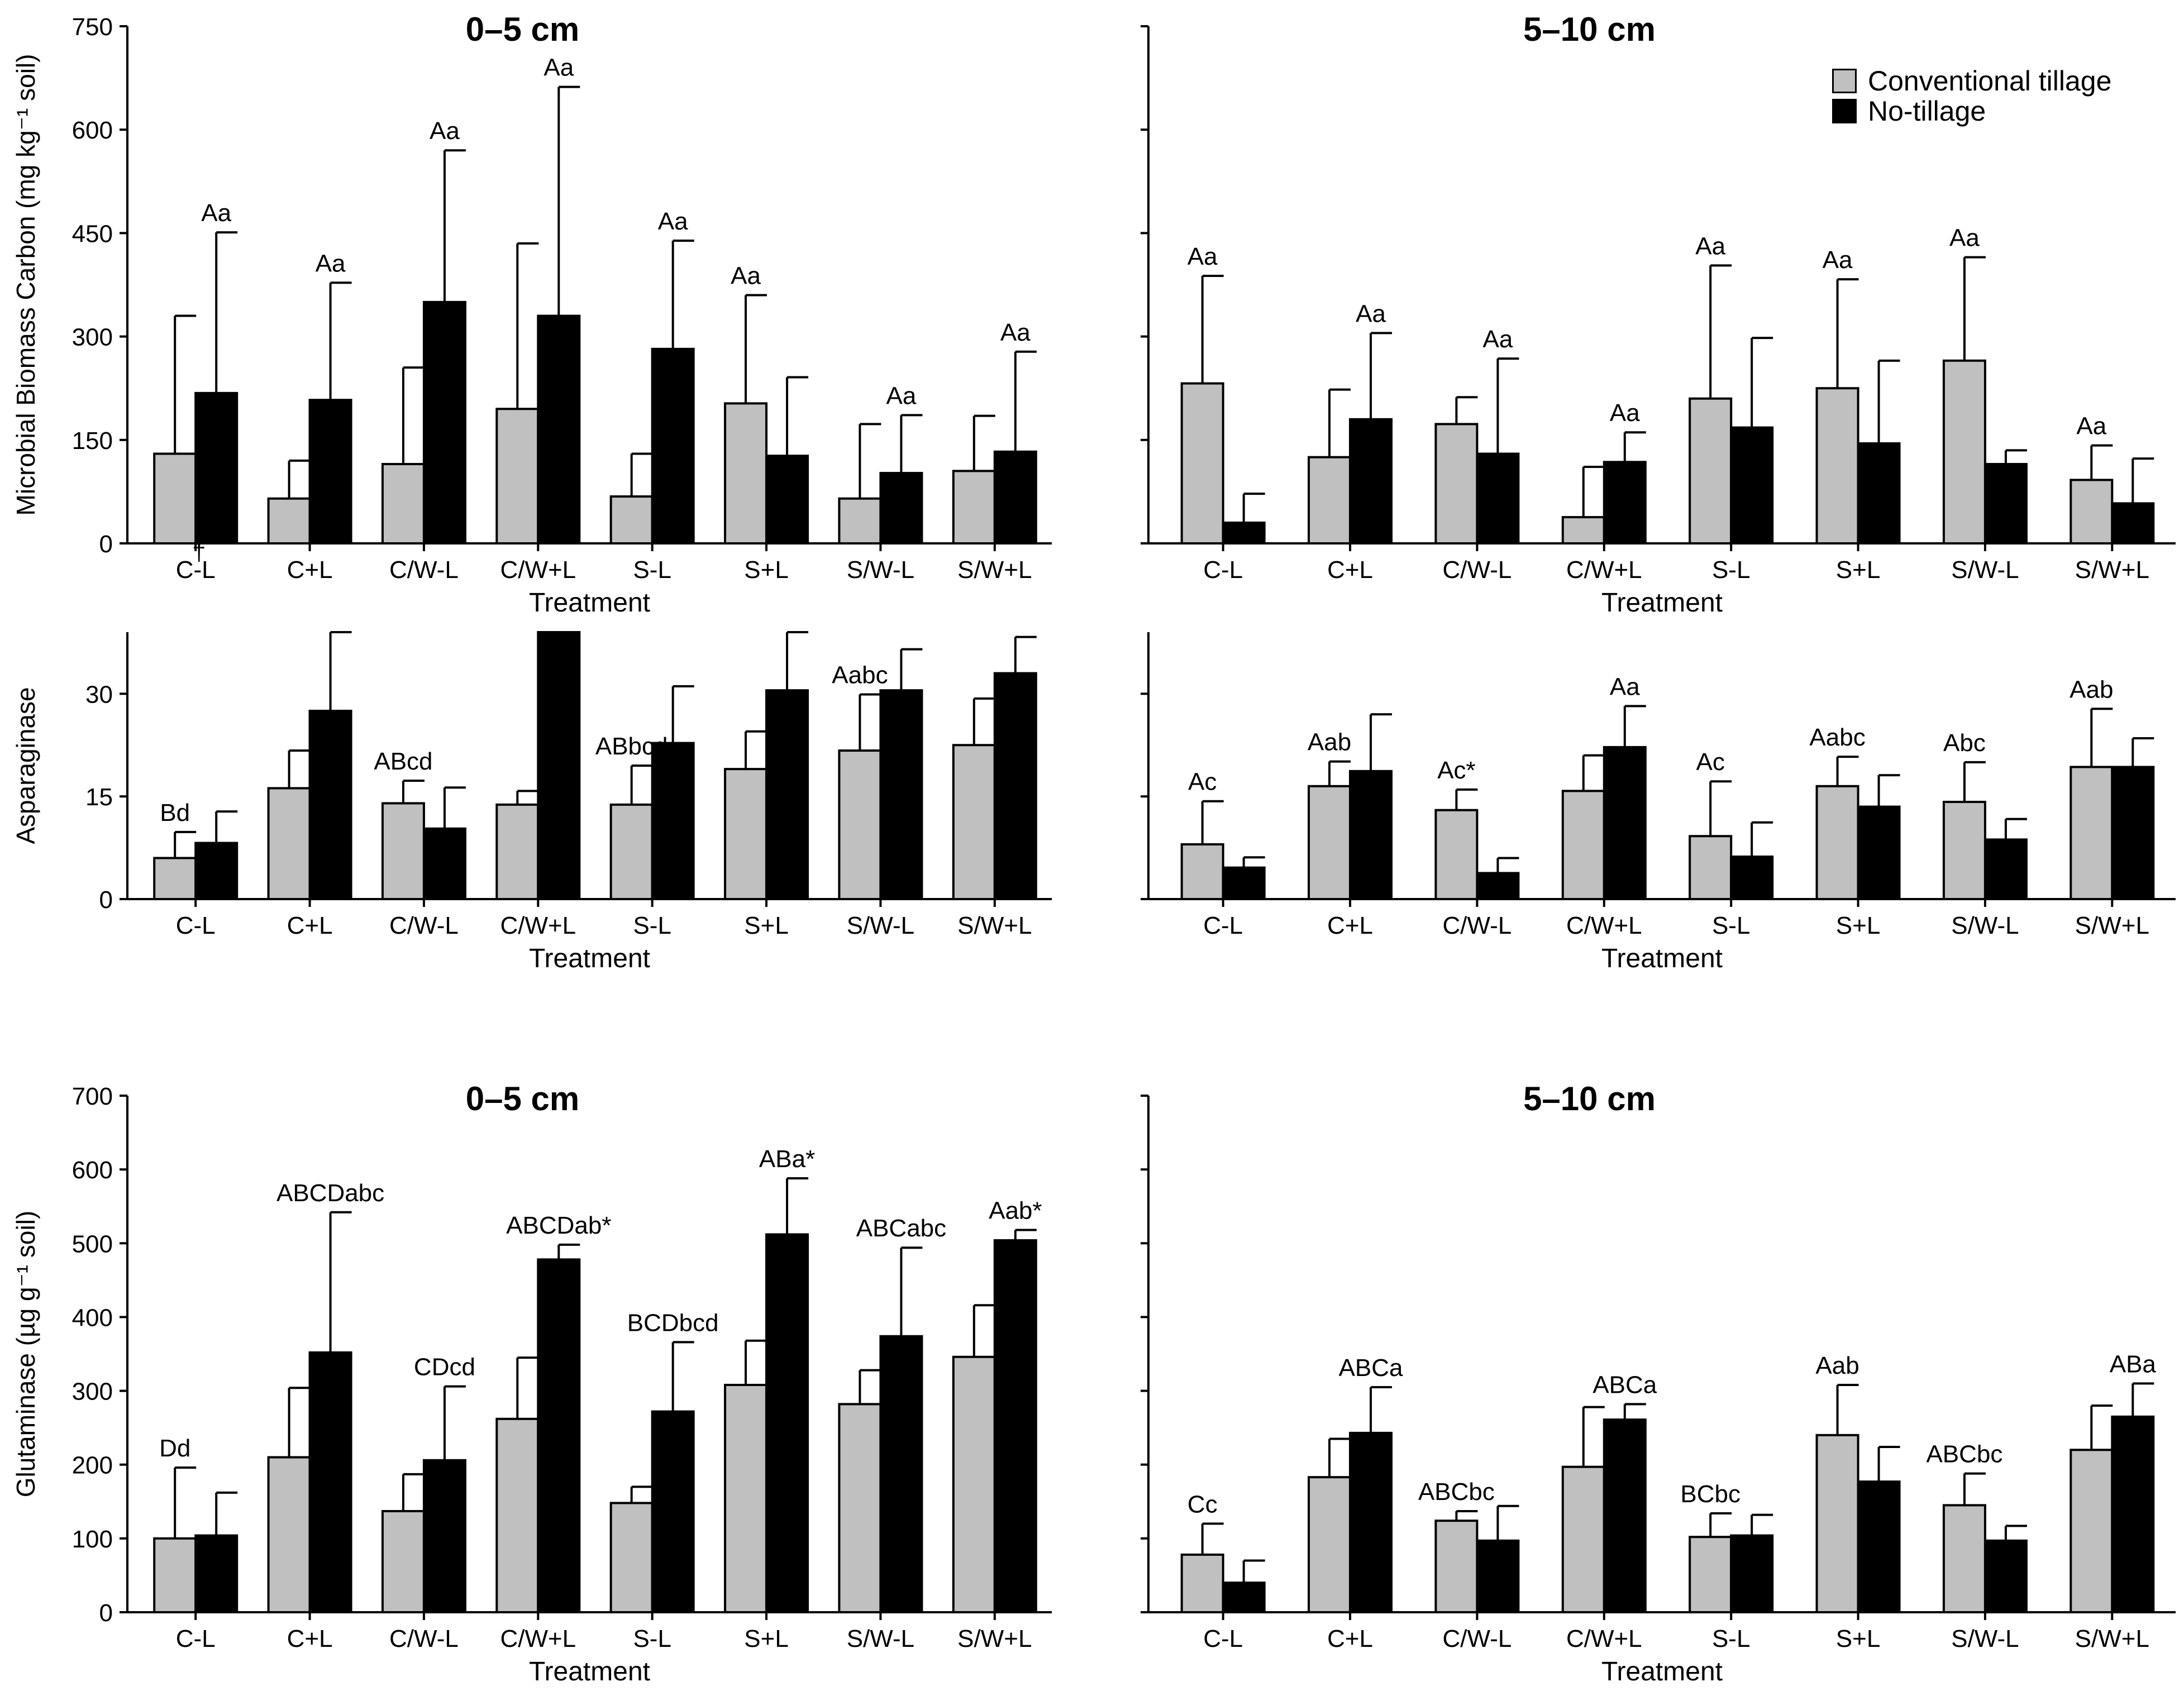  Describe the element at coordinates (403, 761) in the screenshot. I see `significance-label: ABcd` at that location.